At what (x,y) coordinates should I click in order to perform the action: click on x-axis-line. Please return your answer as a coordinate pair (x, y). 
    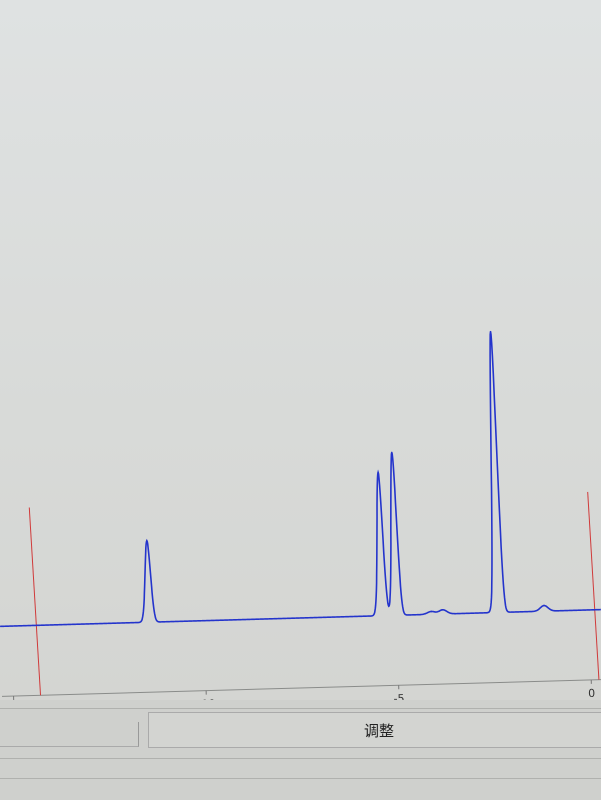
    Looking at the image, I should click on (301, 688).